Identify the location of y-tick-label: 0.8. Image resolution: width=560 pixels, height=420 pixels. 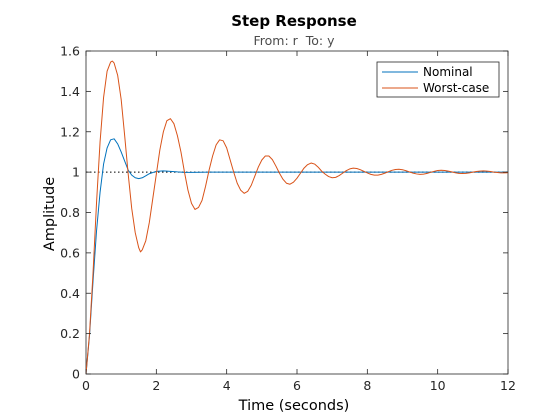
(70, 212).